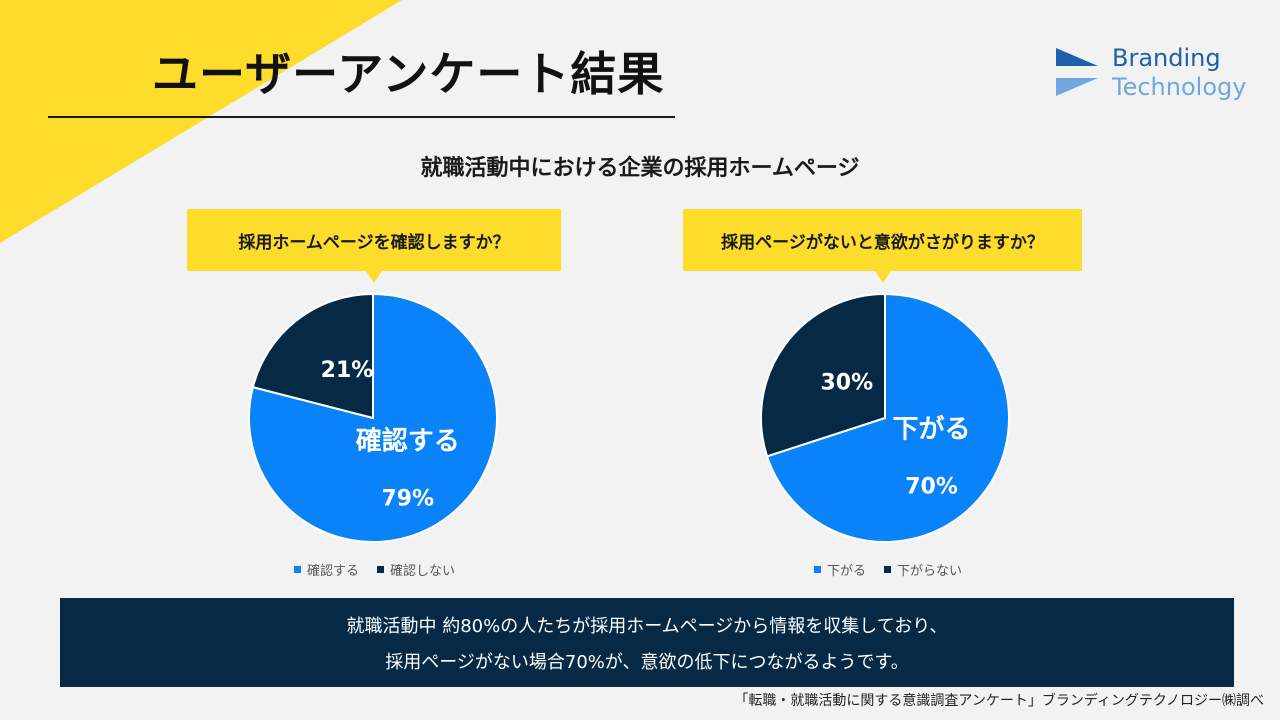 Image resolution: width=1280 pixels, height=720 pixels. What do you see at coordinates (932, 428) in the screenshot?
I see `pie-label-1-0: 下がる` at bounding box center [932, 428].